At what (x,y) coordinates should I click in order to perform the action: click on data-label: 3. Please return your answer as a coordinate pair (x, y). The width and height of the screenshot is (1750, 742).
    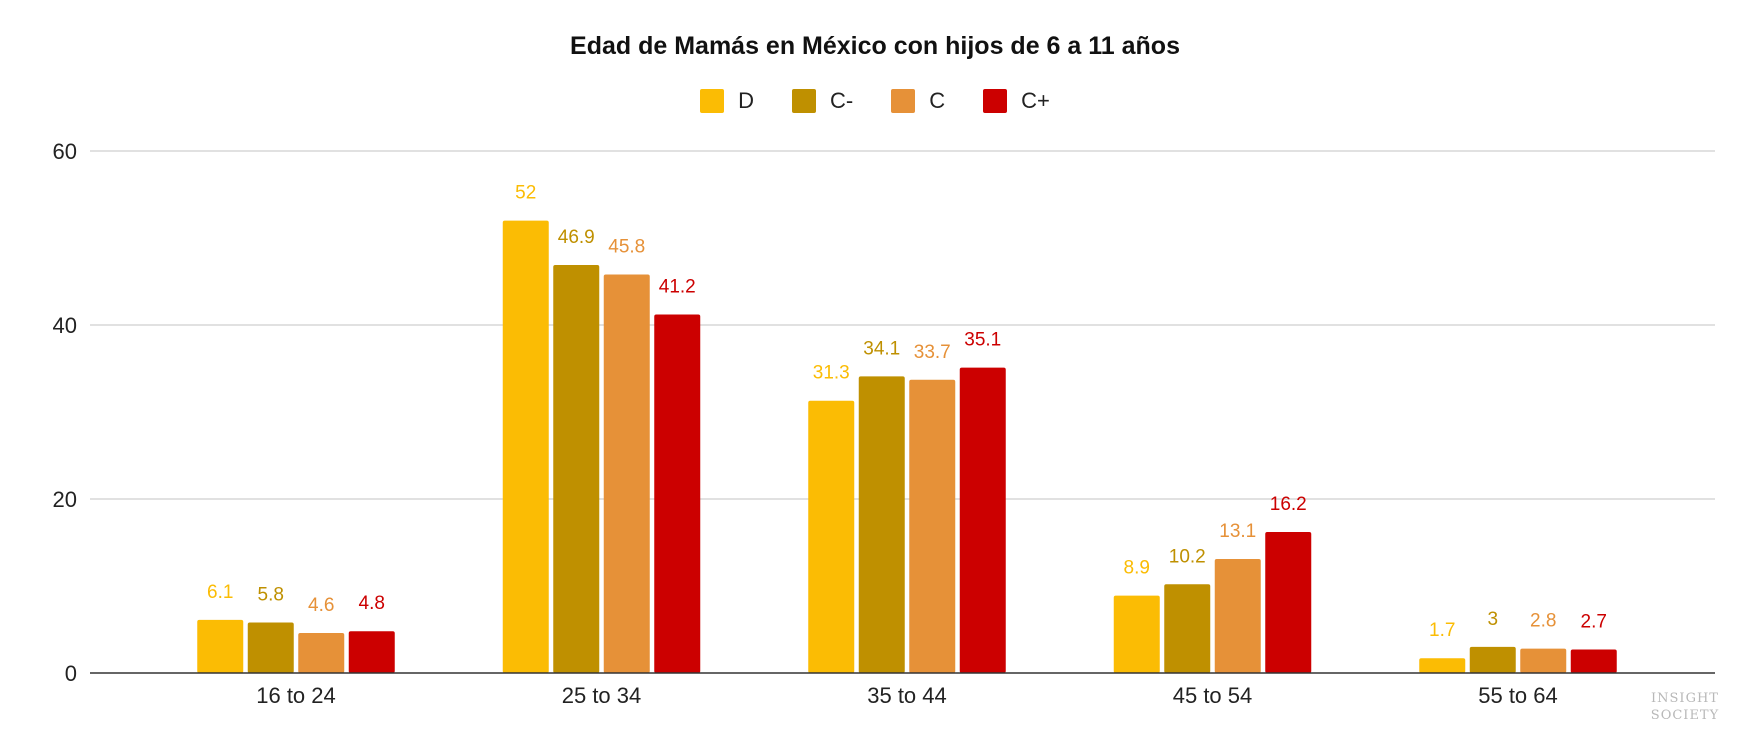
    Looking at the image, I should click on (1492, 619).